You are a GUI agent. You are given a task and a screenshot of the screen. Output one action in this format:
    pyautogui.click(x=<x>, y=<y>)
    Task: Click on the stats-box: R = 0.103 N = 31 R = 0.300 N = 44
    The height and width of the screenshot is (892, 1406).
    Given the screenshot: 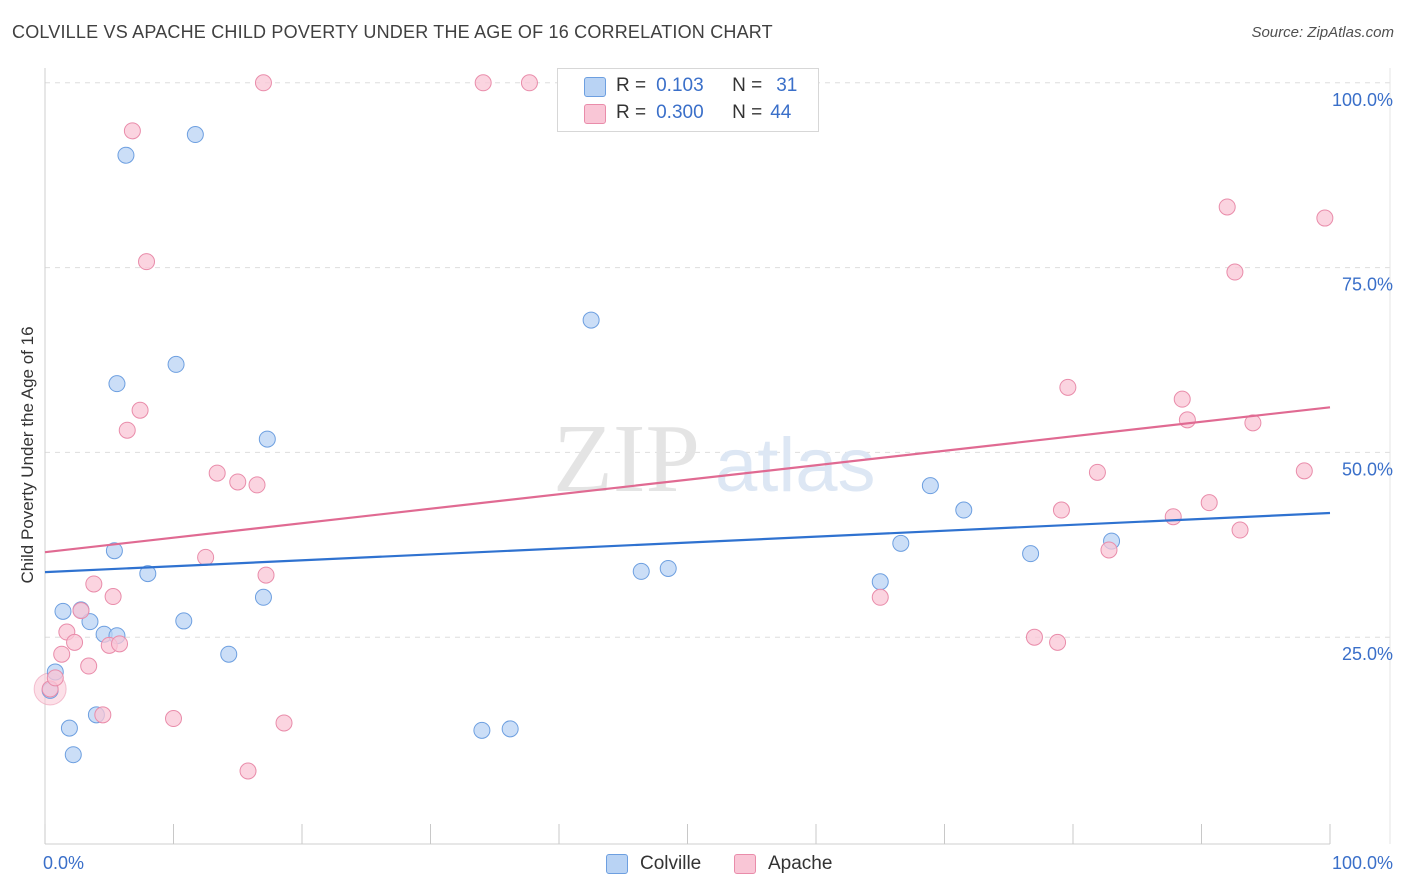 What is the action you would take?
    pyautogui.click(x=688, y=100)
    